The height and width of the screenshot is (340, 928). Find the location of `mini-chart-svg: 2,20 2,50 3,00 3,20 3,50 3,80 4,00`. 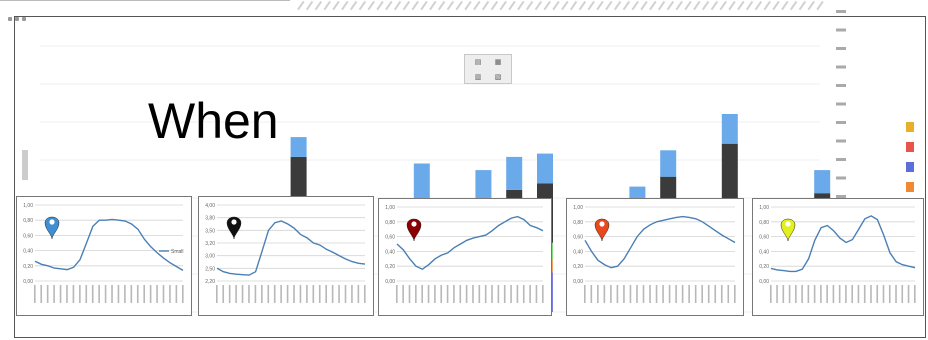

mini-chart-svg: 2,20 2,50 3,00 3,20 3,50 3,80 4,00 is located at coordinates (285, 253).